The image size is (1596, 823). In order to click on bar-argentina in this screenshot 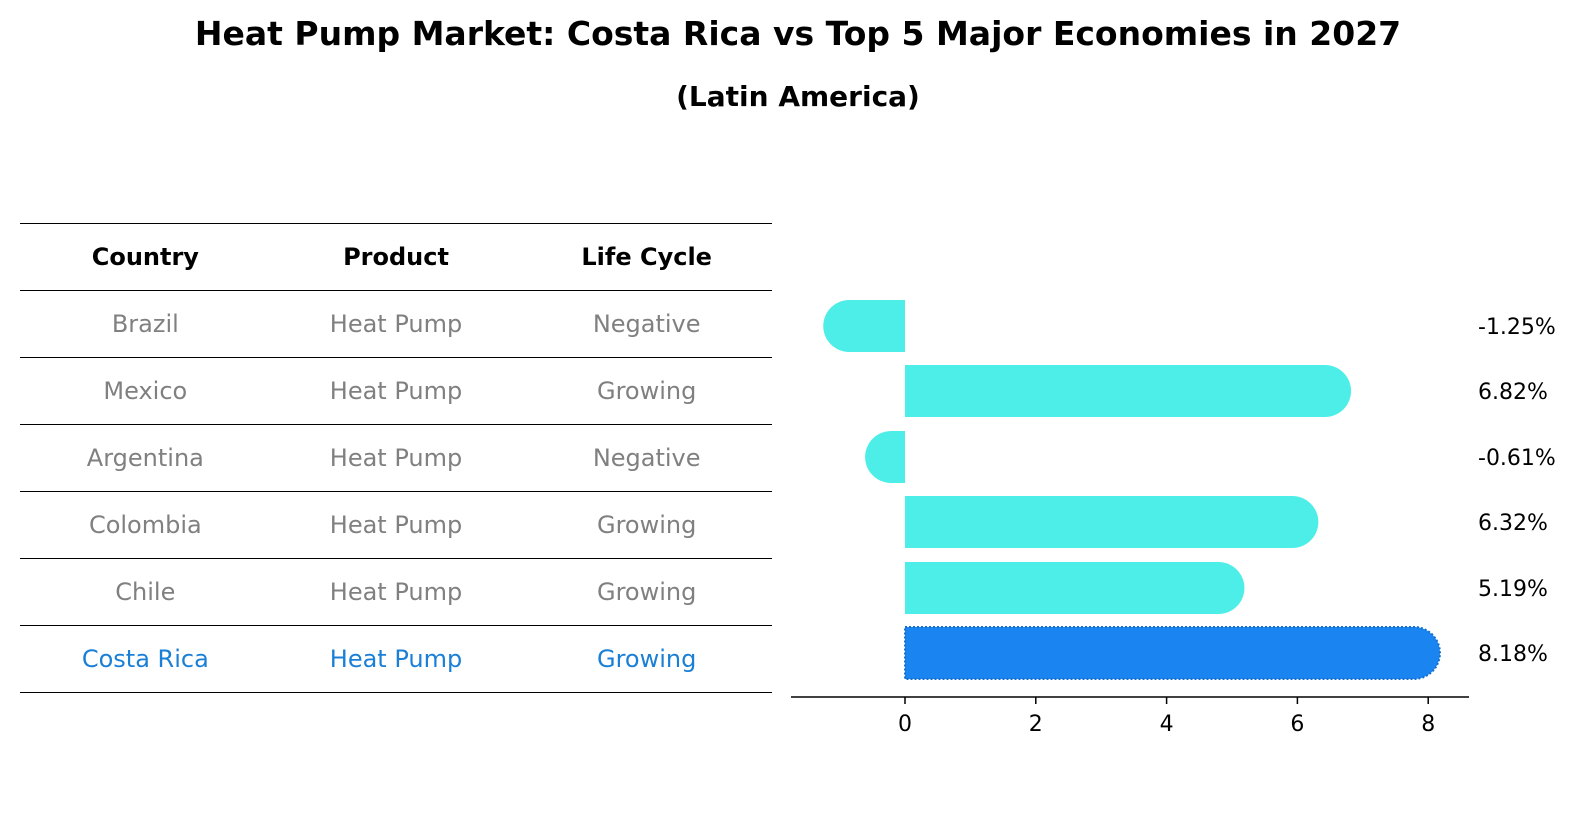, I will do `click(885, 457)`.